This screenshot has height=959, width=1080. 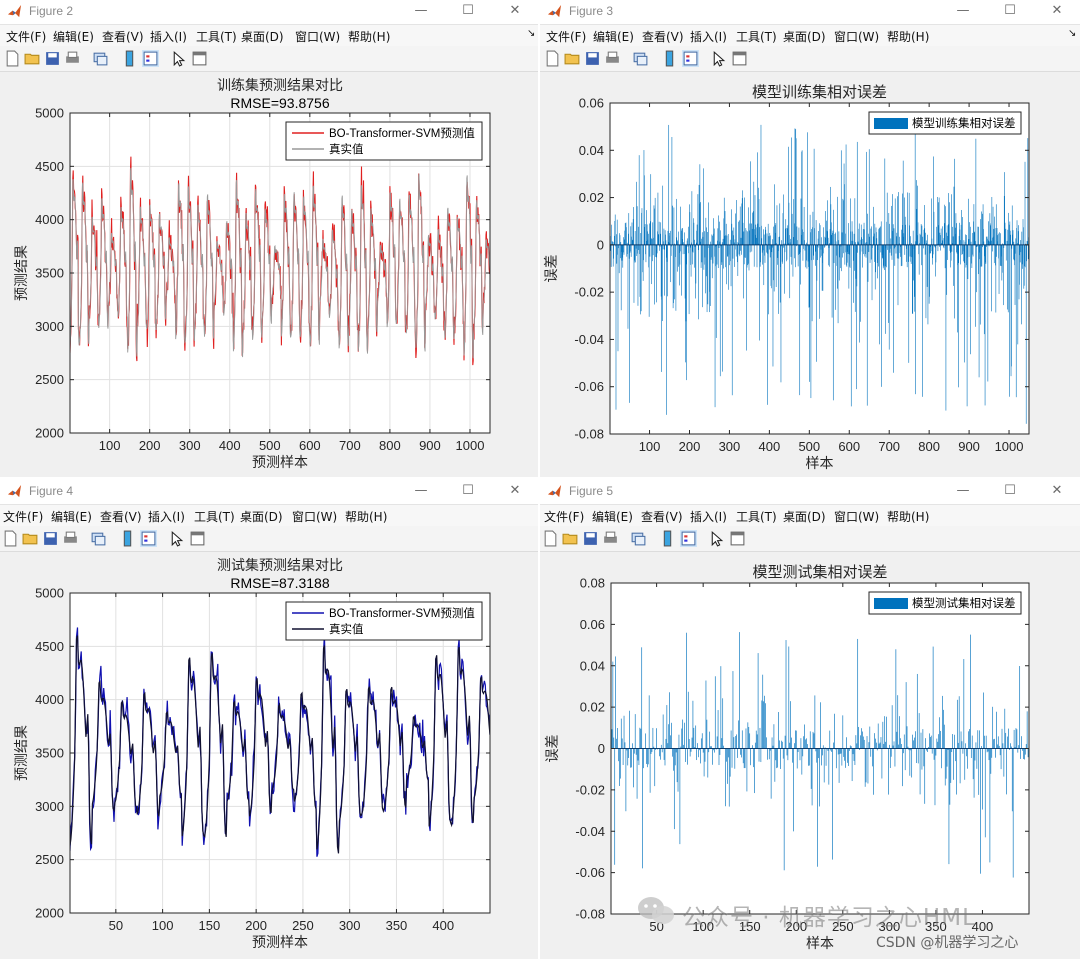 What do you see at coordinates (810, 492) in the screenshot?
I see `title-bar: Figure 5 — ☐ ✕` at bounding box center [810, 492].